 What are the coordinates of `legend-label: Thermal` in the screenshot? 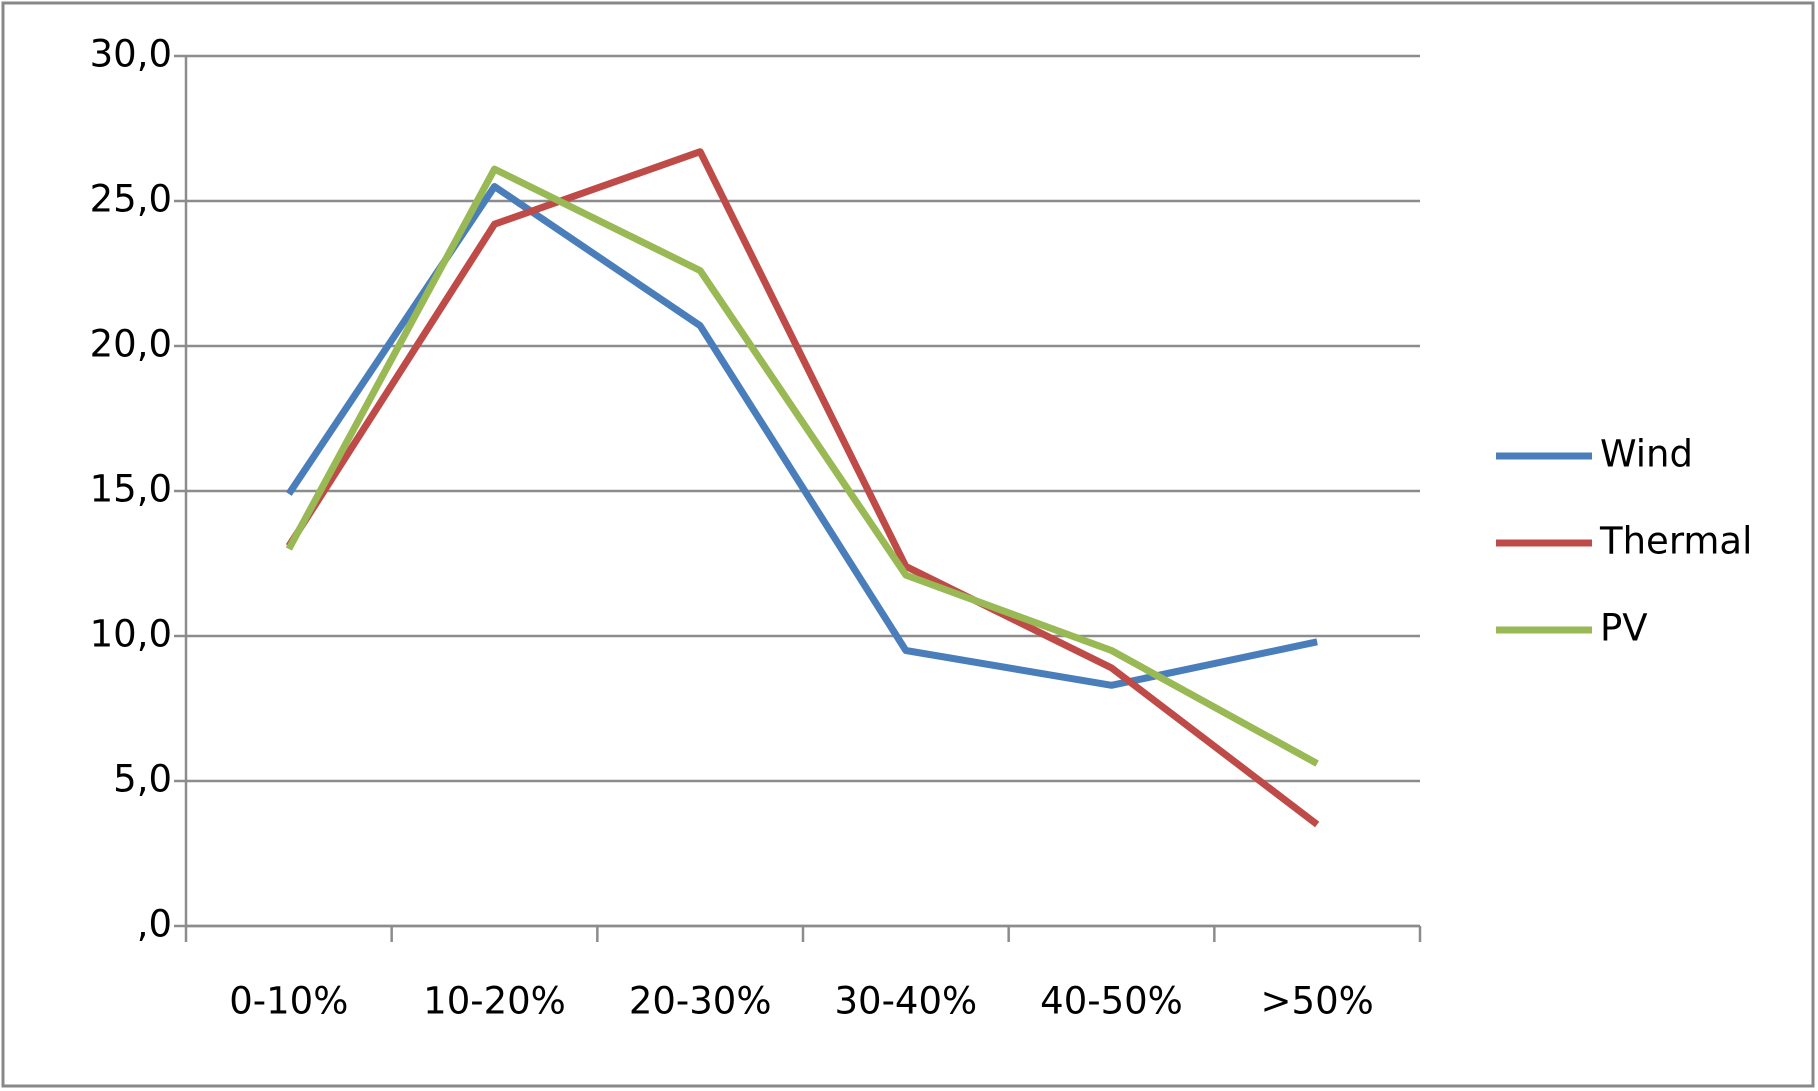 It's located at (1675, 541).